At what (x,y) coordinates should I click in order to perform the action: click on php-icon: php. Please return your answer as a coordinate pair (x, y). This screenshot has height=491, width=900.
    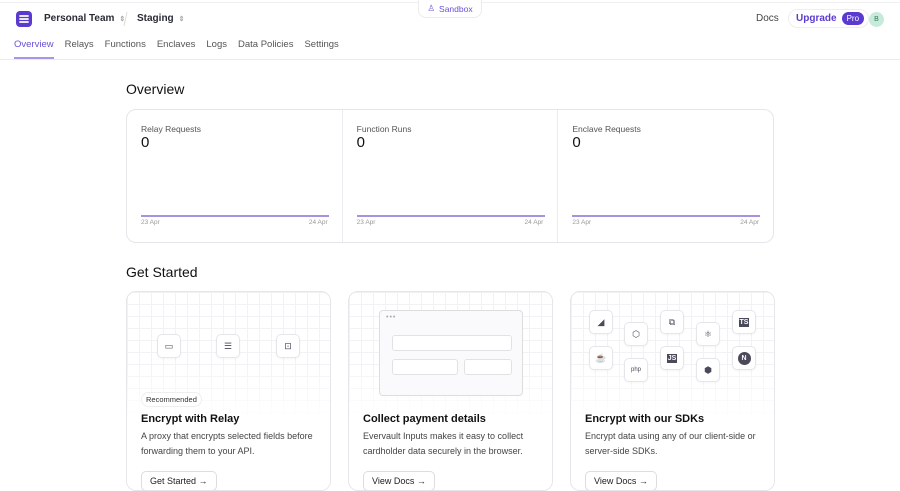
    Looking at the image, I should click on (636, 370).